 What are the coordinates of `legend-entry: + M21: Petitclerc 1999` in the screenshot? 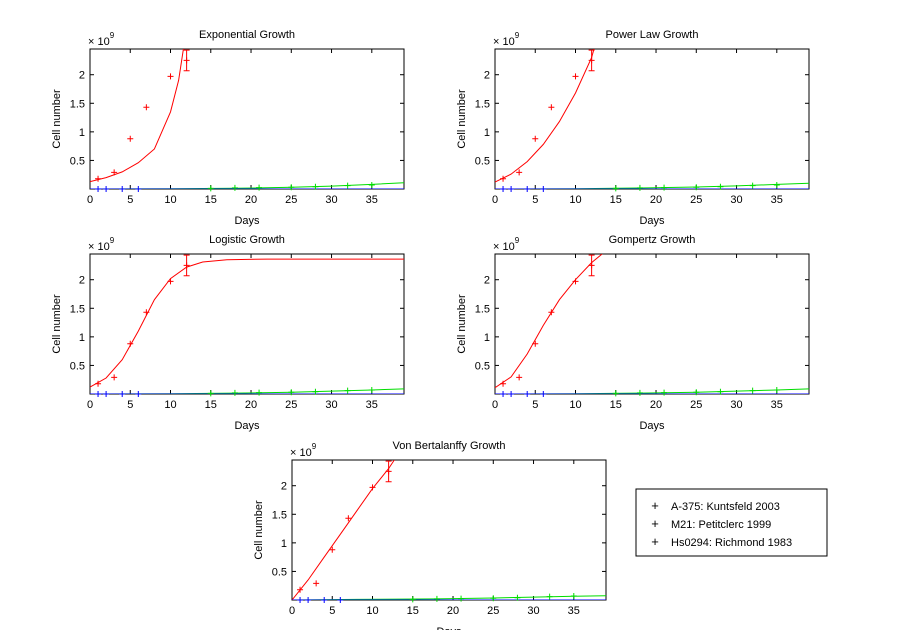 It's located at (711, 523).